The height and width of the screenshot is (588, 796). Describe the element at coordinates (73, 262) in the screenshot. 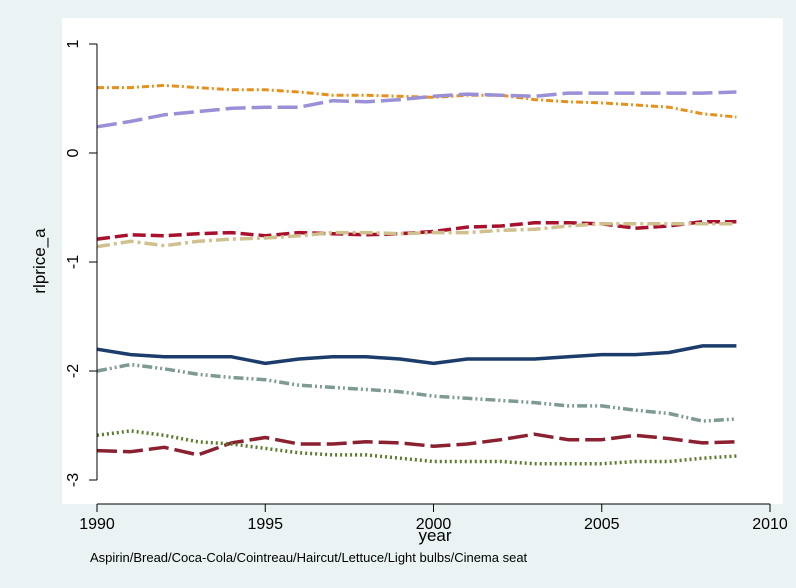

I see `y-tick-label: -1` at that location.